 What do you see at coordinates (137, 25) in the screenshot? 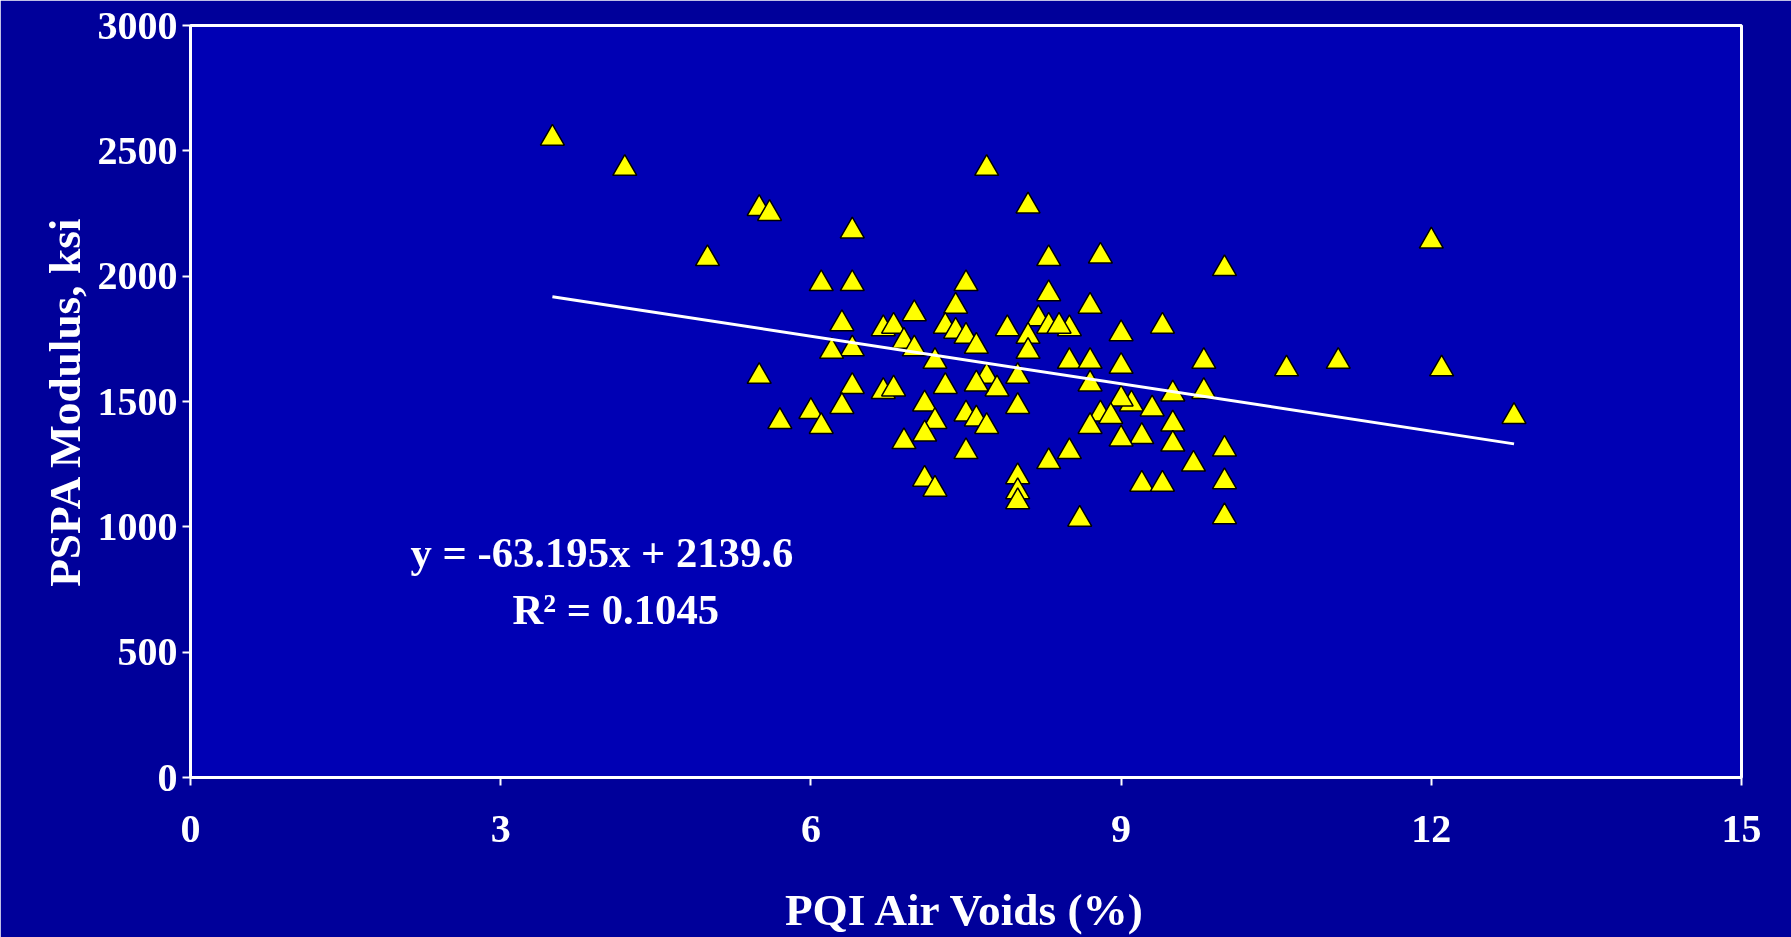
I see `y-tick-label: 3000` at bounding box center [137, 25].